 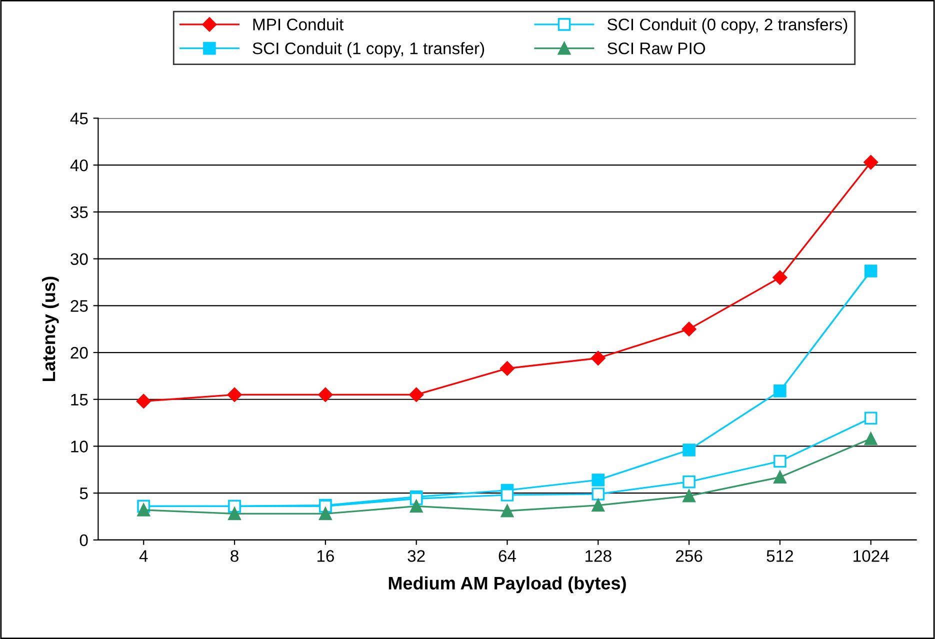 I want to click on x-tick-label: 4, so click(x=143, y=556).